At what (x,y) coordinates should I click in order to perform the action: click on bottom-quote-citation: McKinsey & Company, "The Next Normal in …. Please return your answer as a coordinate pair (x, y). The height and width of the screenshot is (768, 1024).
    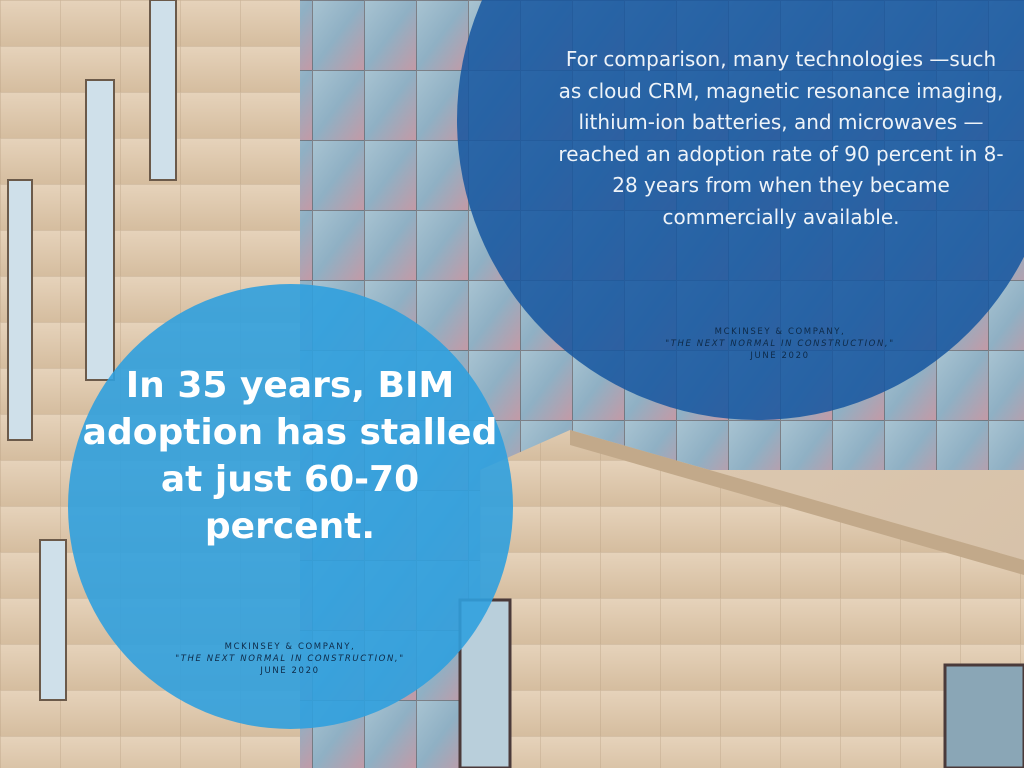
    Looking at the image, I should click on (290, 659).